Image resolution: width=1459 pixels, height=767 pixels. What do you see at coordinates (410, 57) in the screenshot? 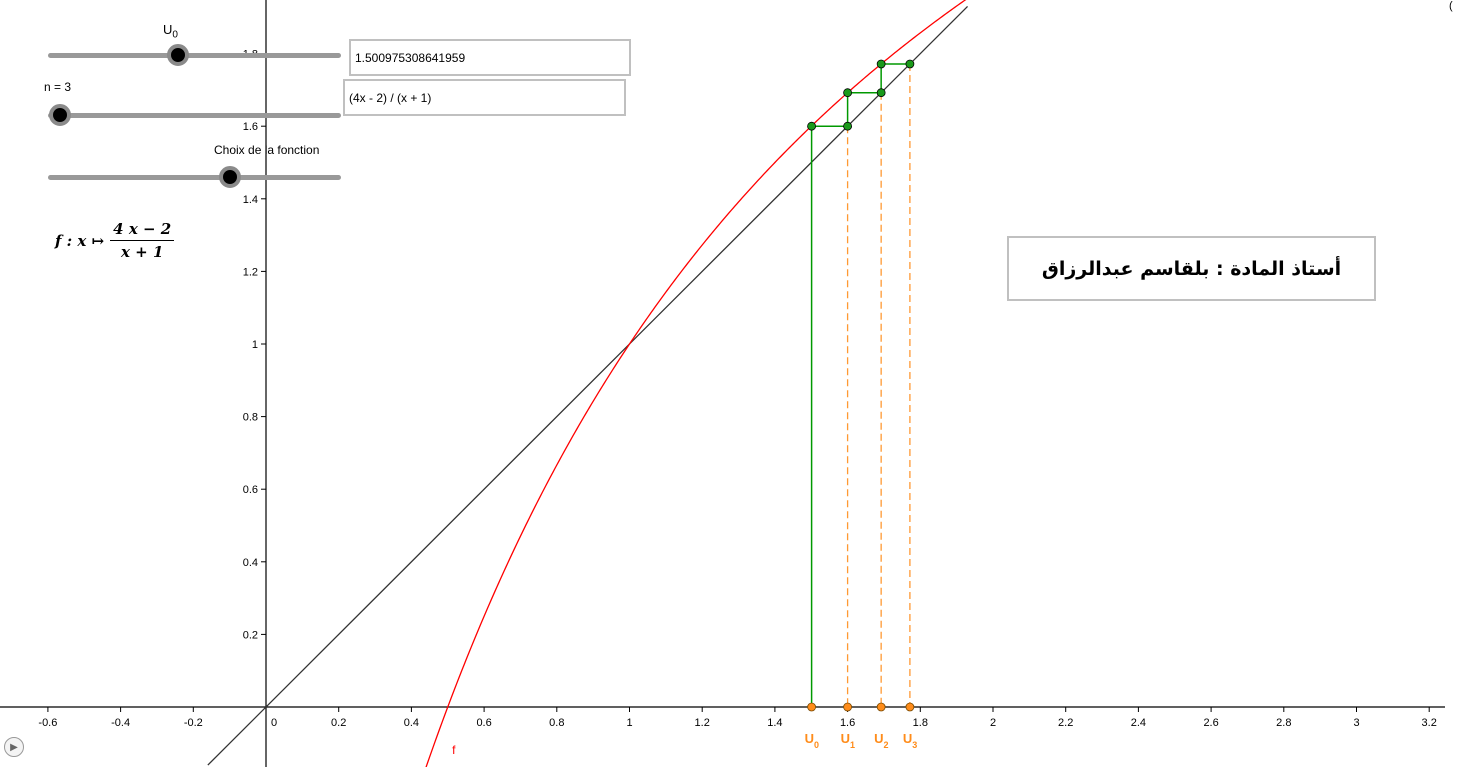
I see `u0-input-value: 1.500975308641959` at bounding box center [410, 57].